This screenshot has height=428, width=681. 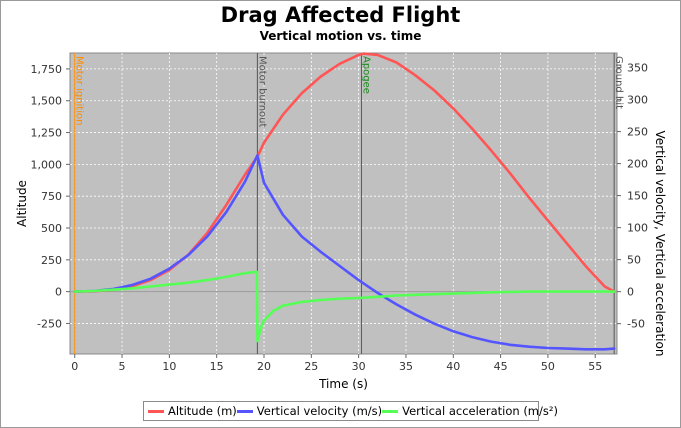 I want to click on x-tick-label: 0, so click(x=74, y=366).